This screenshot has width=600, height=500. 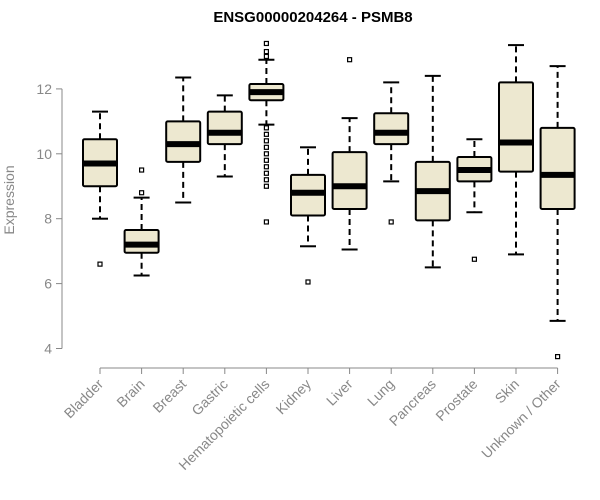 I want to click on box-skin, so click(x=516, y=150).